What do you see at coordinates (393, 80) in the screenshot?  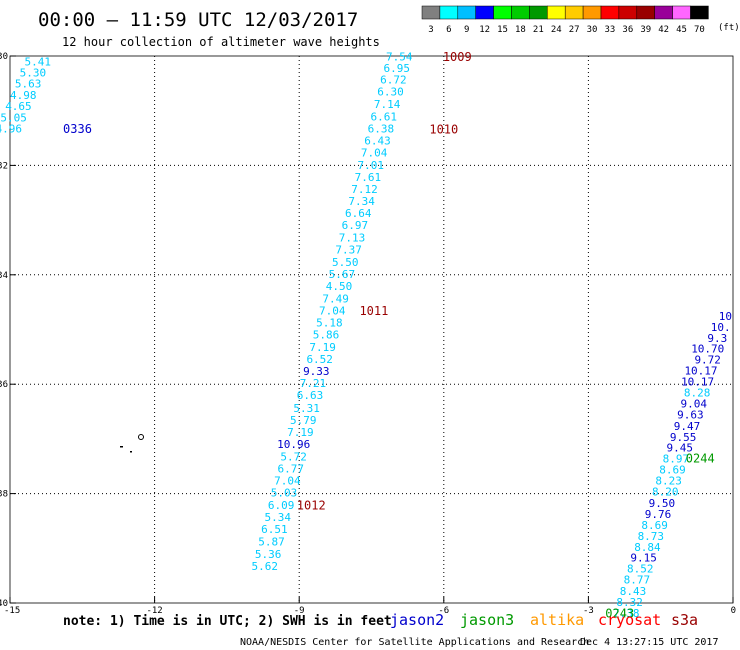 I see `wave-height-label: 6.72` at bounding box center [393, 80].